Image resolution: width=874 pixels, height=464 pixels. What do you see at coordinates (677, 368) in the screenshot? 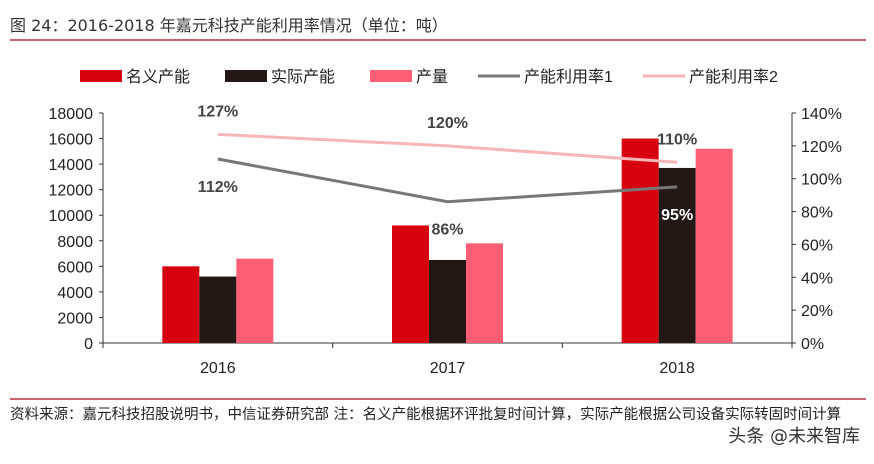
I see `x-tick-label: 2018` at bounding box center [677, 368].